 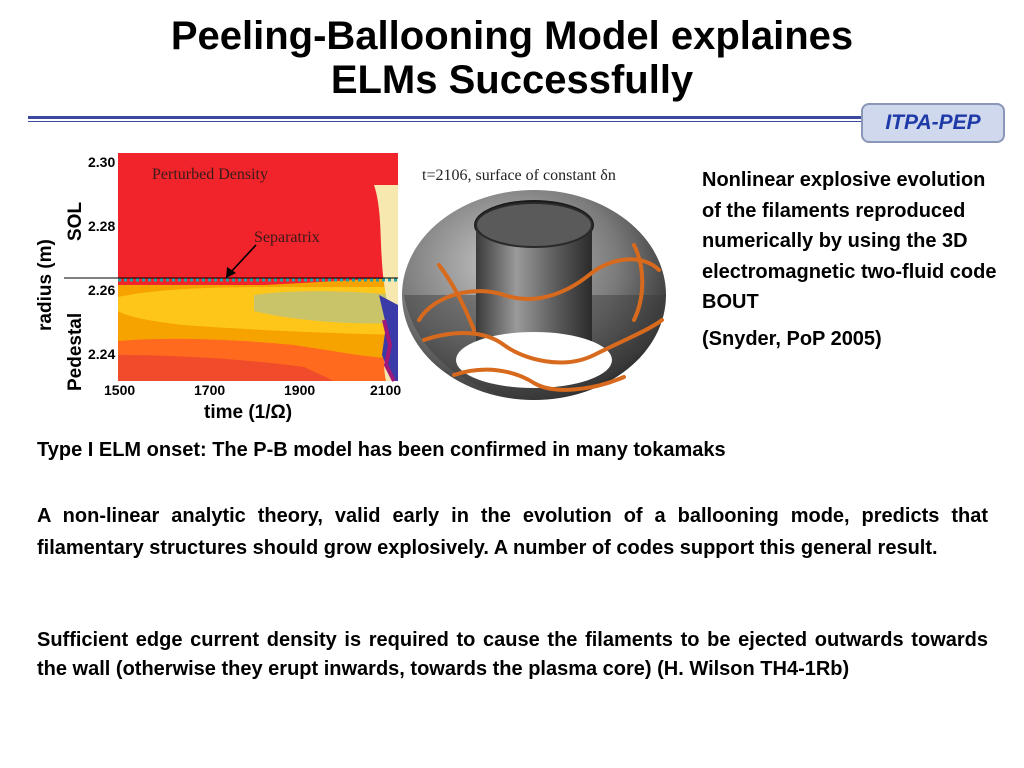 I want to click on header-rule-thin, so click(x=448, y=121).